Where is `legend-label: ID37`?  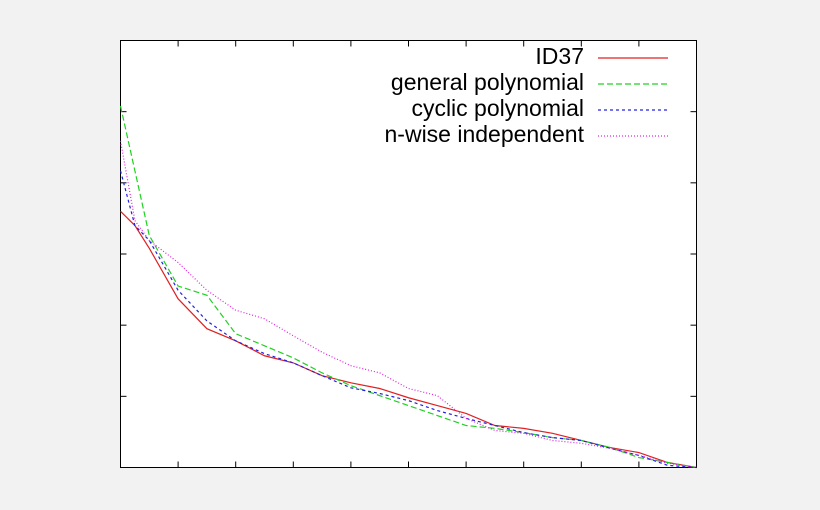 legend-label: ID37 is located at coordinates (559, 56).